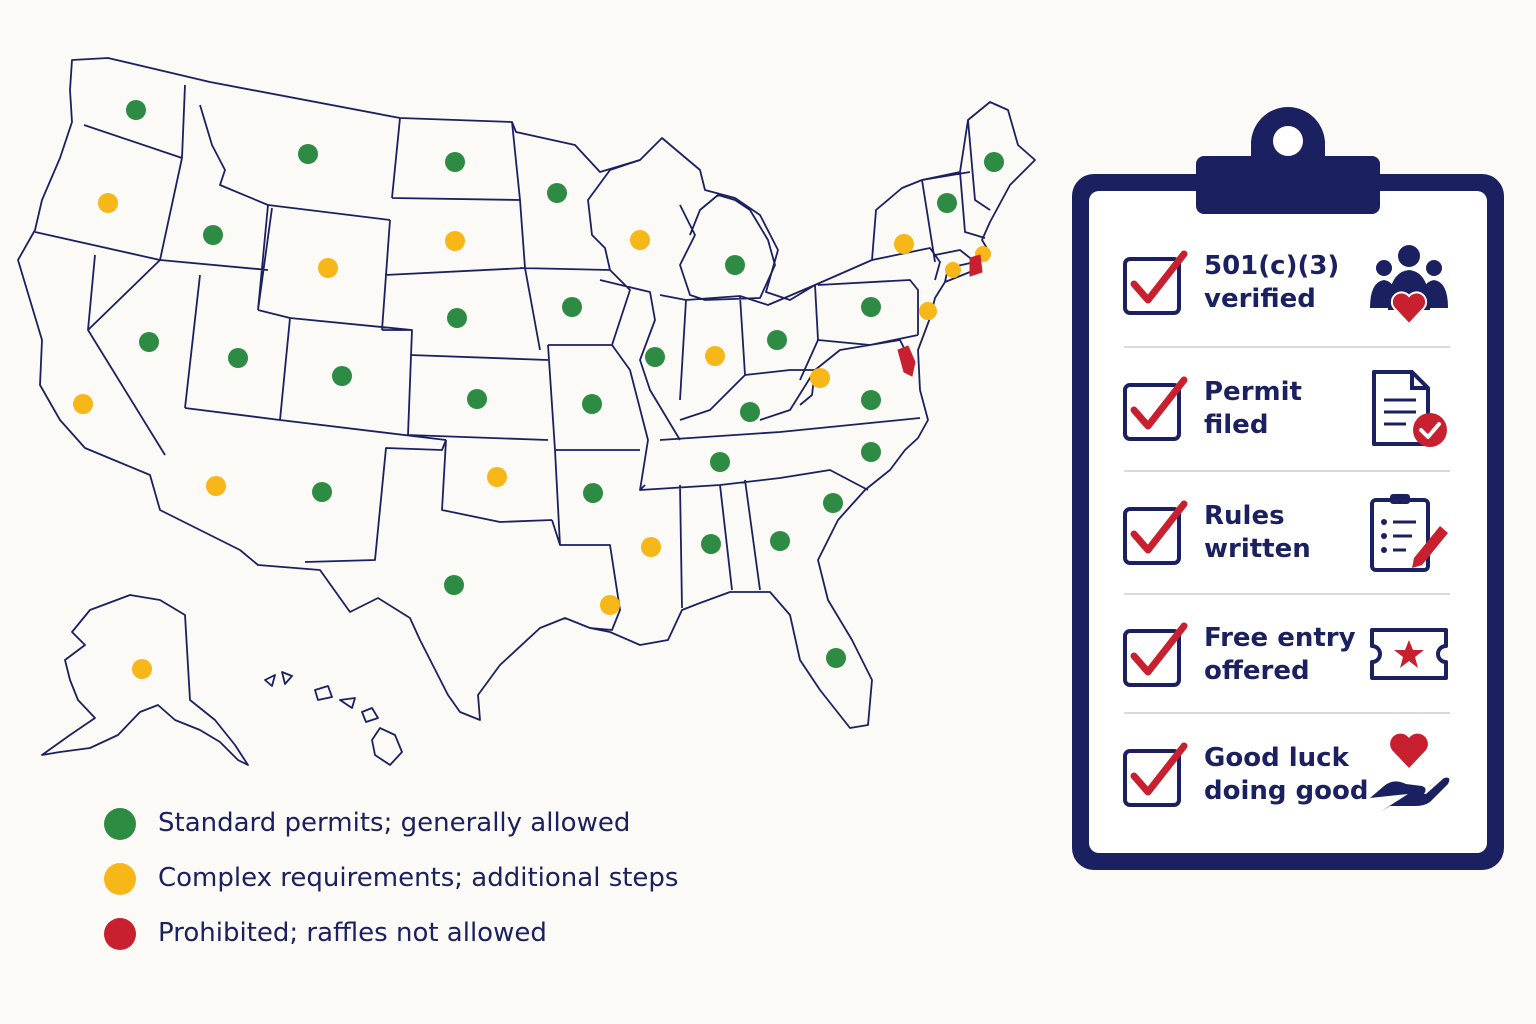 Image resolution: width=1536 pixels, height=1024 pixels. I want to click on yellow-dot-icon, so click(120, 879).